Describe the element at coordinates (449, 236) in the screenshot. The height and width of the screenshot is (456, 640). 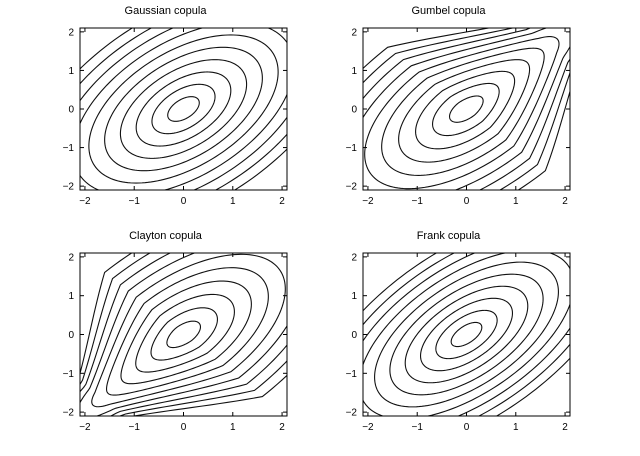
I see `panel-title: Frank copula` at that location.